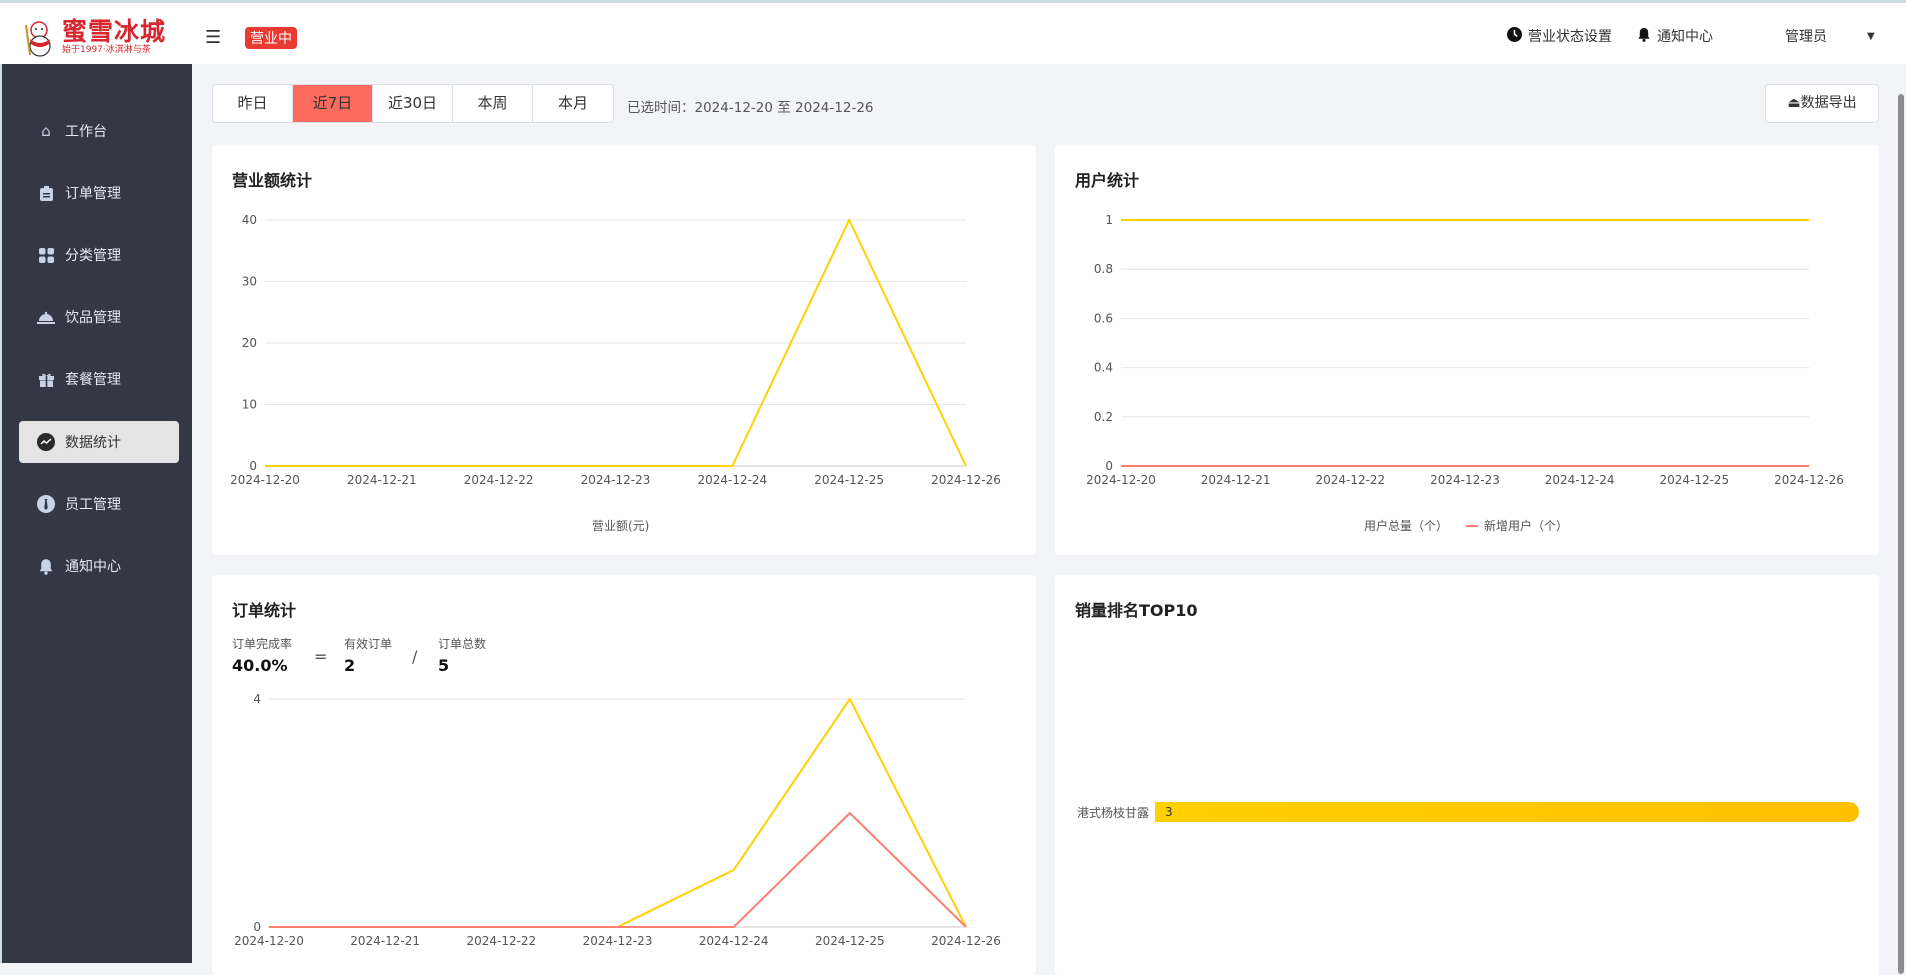  I want to click on x-tick-label: 2024-12-22, so click(1350, 480).